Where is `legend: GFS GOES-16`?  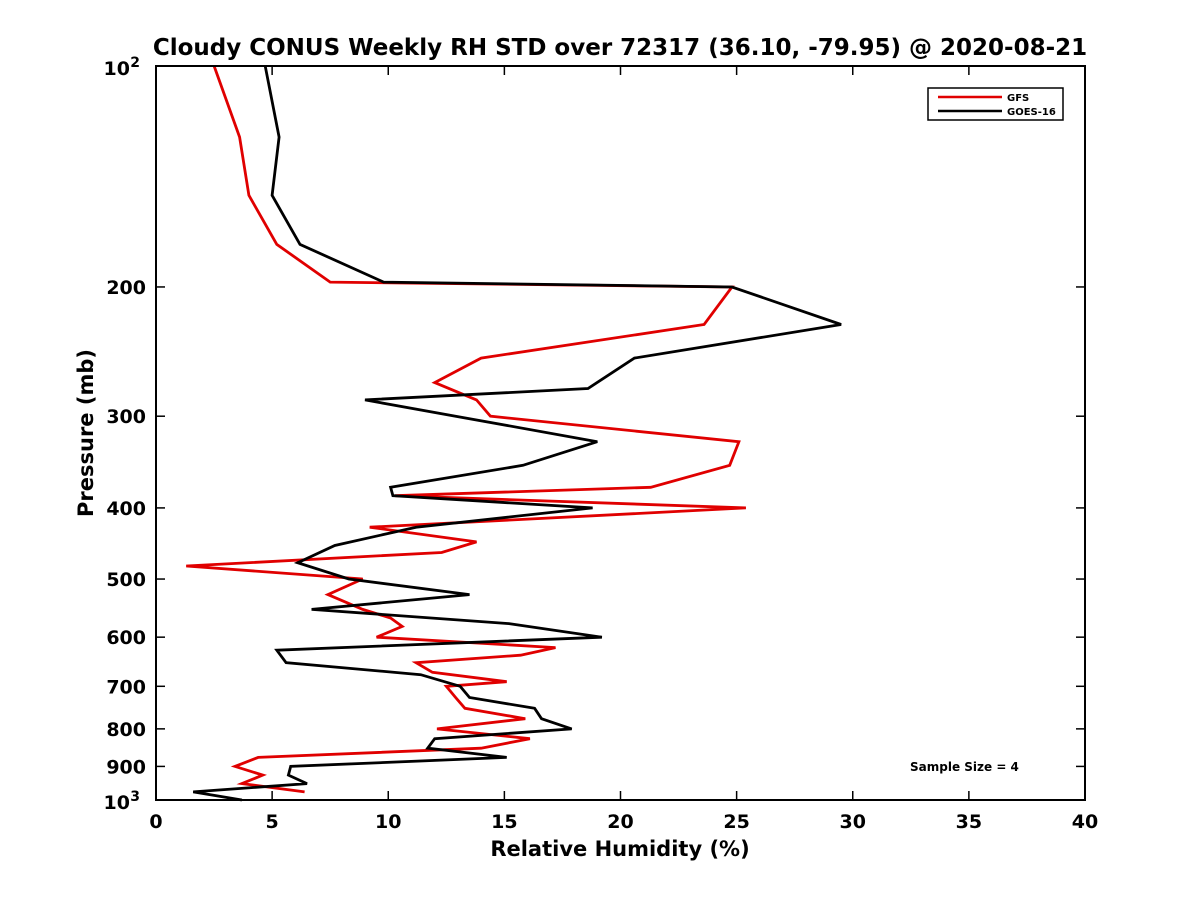
legend: GFS GOES-16 is located at coordinates (995, 104).